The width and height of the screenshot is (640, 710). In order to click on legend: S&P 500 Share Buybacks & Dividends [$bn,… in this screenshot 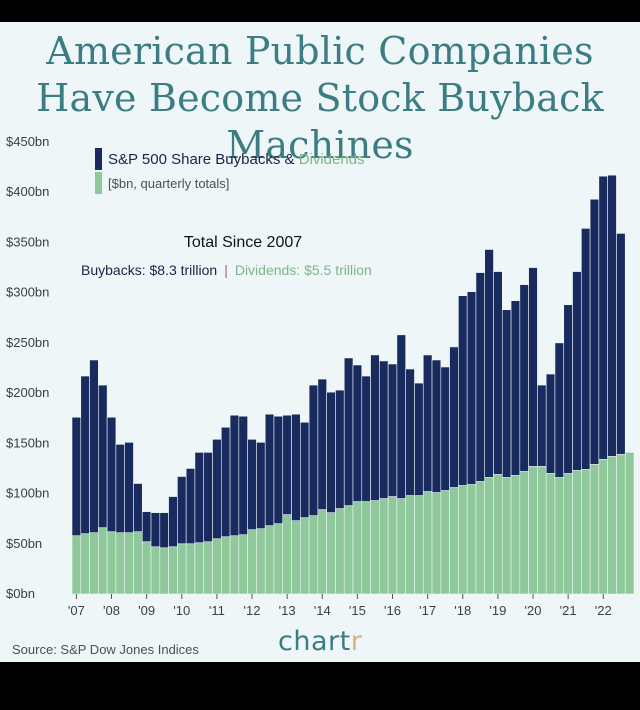, I will do `click(230, 171)`.